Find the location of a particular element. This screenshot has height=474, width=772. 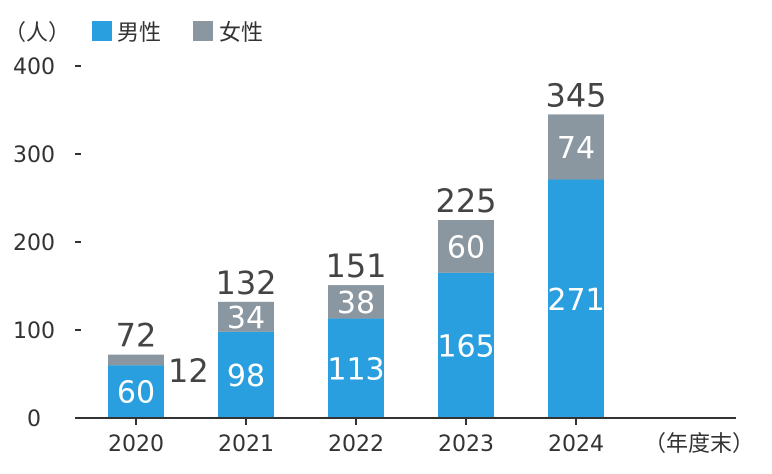

total-value-label: 225 is located at coordinates (465, 201).